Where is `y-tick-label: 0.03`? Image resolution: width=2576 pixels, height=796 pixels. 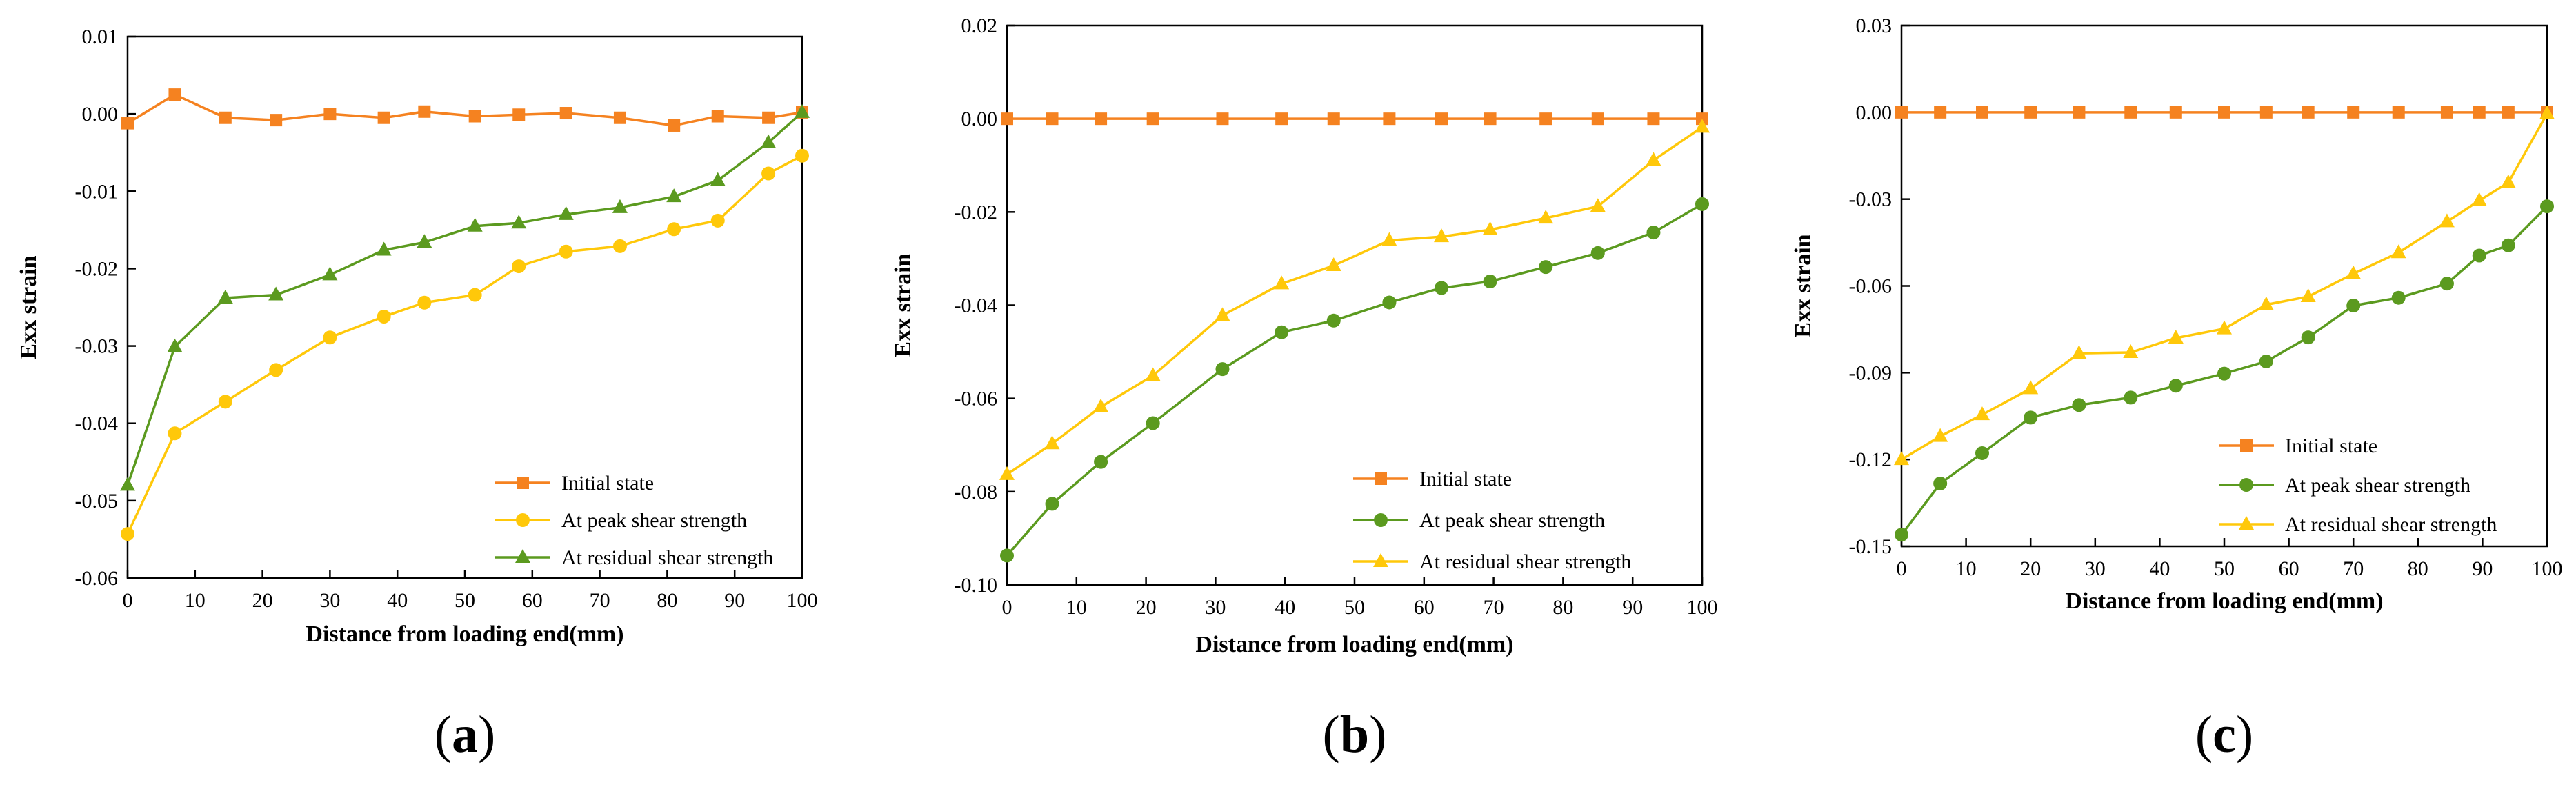 y-tick-label: 0.03 is located at coordinates (1874, 25).